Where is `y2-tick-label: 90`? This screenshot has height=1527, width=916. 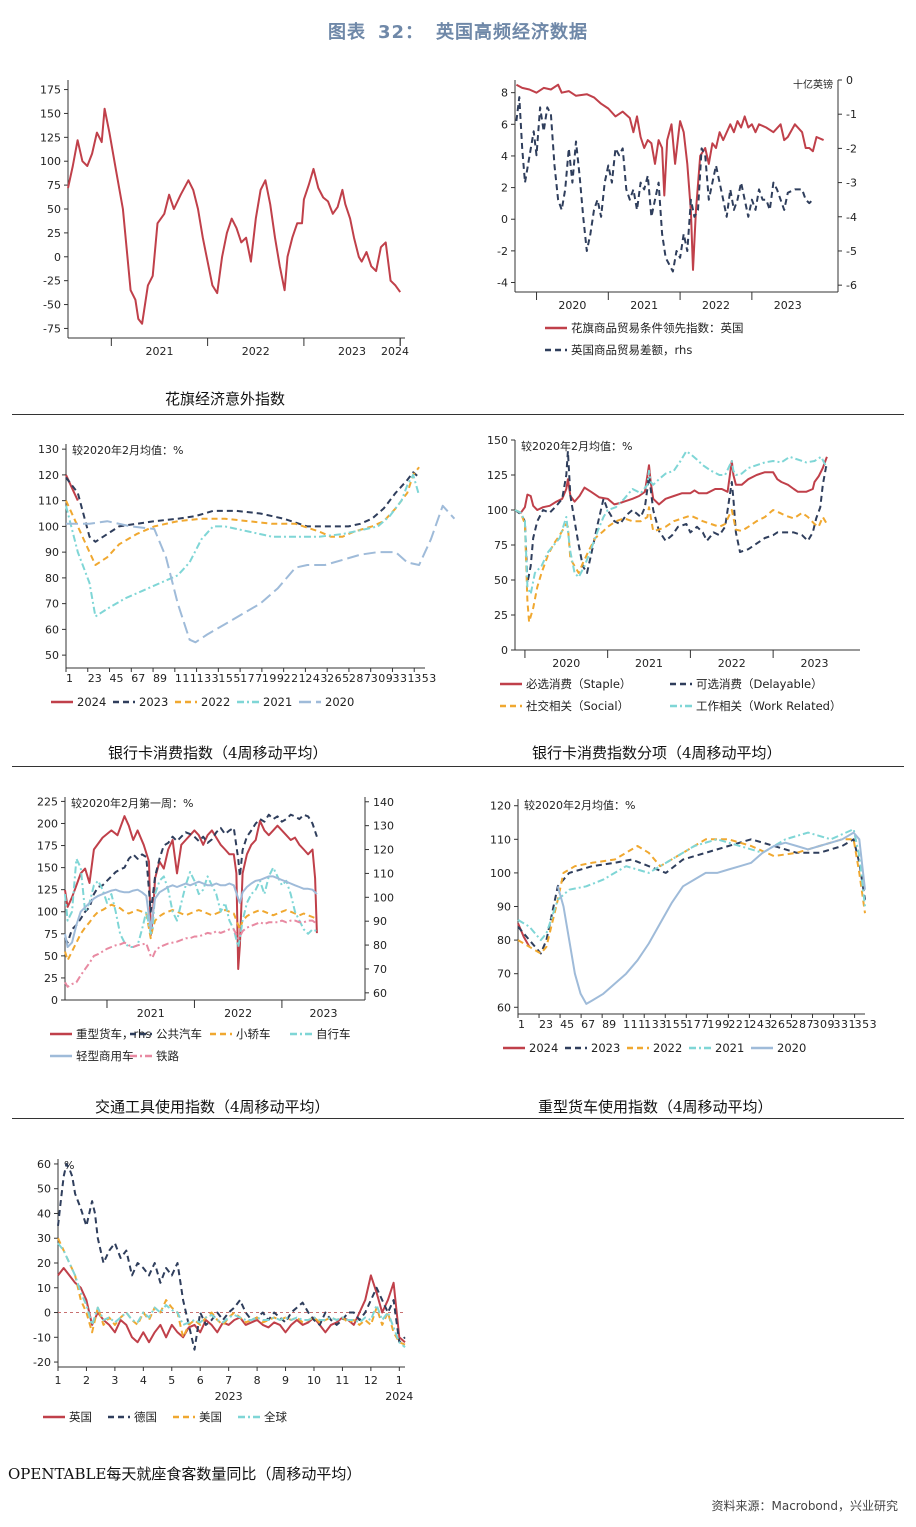 y2-tick-label: 90 is located at coordinates (380, 921).